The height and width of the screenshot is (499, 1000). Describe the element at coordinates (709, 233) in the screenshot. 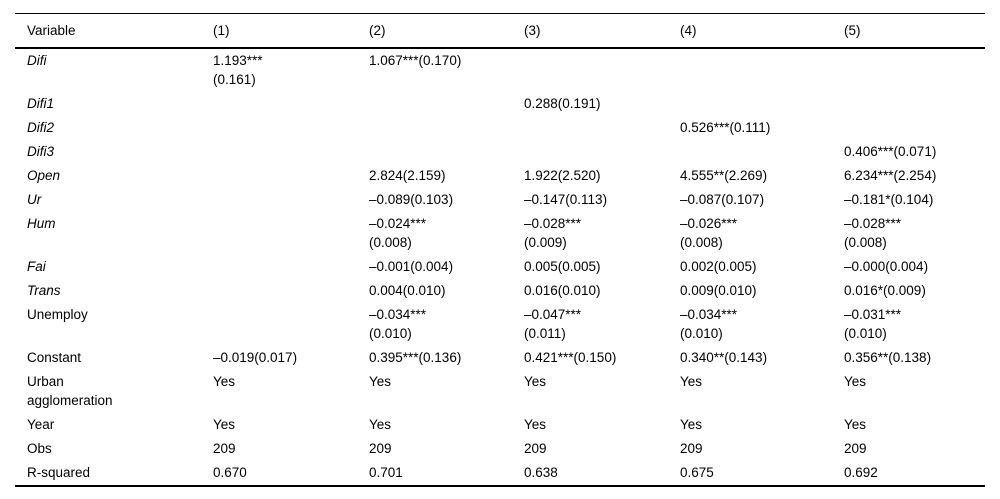

I see `cell-r6-c4: –0.026*** (0.008)` at that location.